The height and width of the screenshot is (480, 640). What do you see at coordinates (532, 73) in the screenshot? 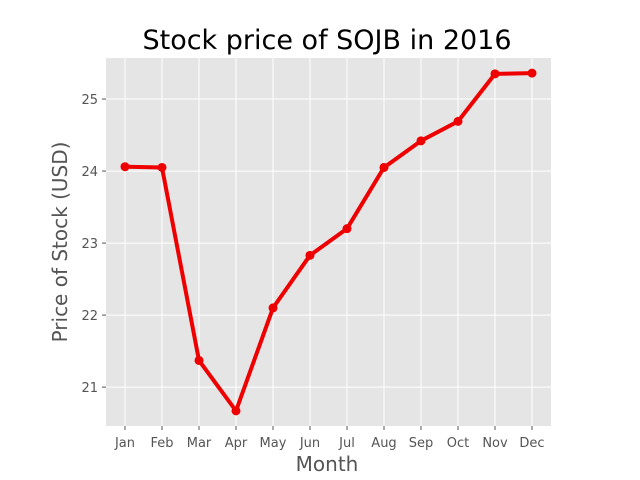
I see `data-point-dec` at bounding box center [532, 73].